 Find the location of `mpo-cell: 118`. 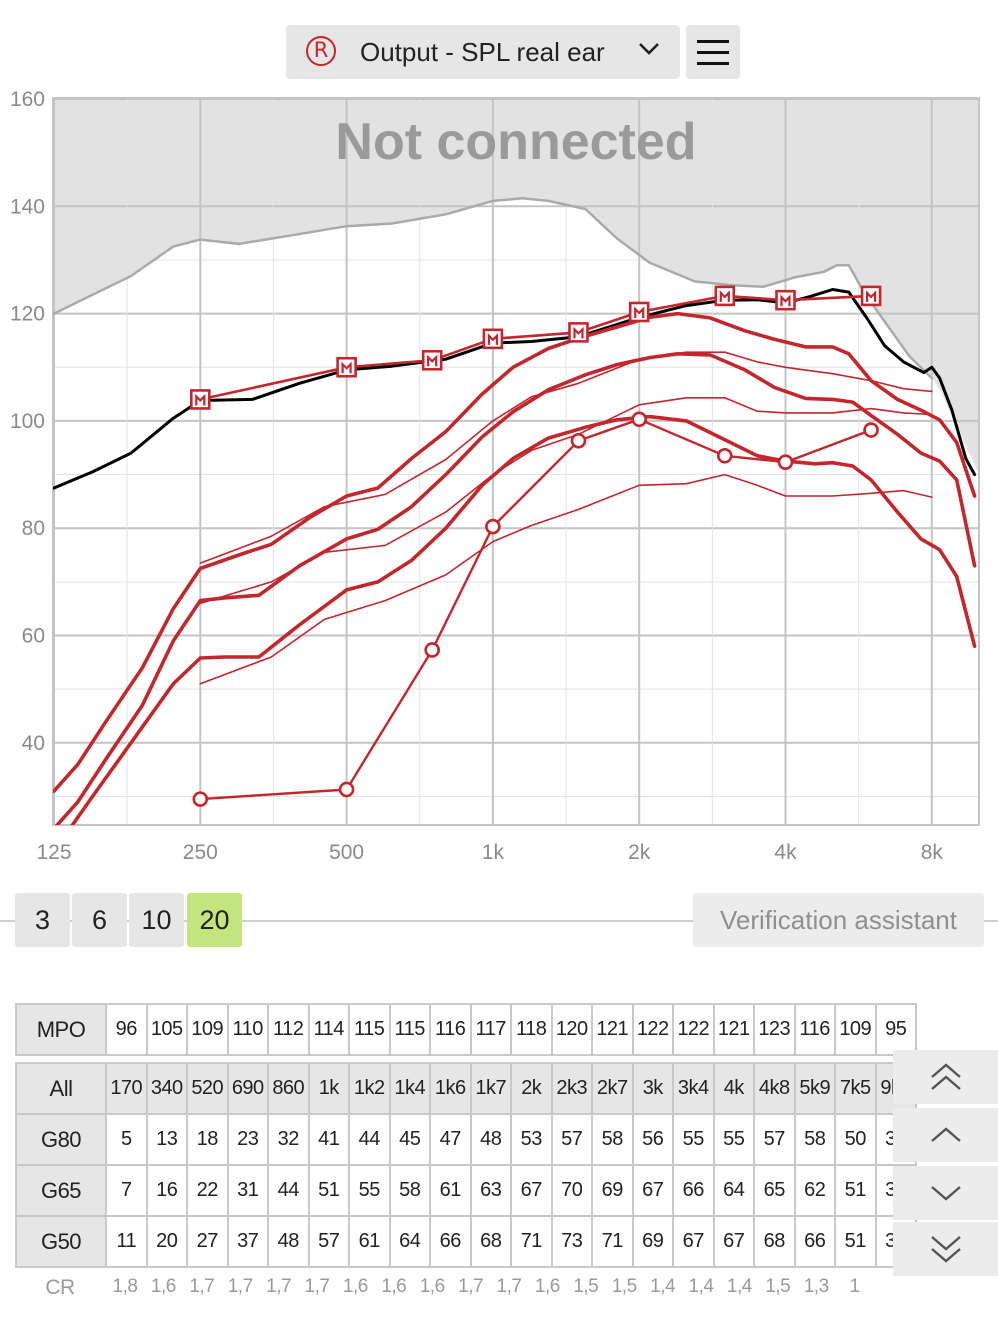

mpo-cell: 118 is located at coordinates (531, 1029).